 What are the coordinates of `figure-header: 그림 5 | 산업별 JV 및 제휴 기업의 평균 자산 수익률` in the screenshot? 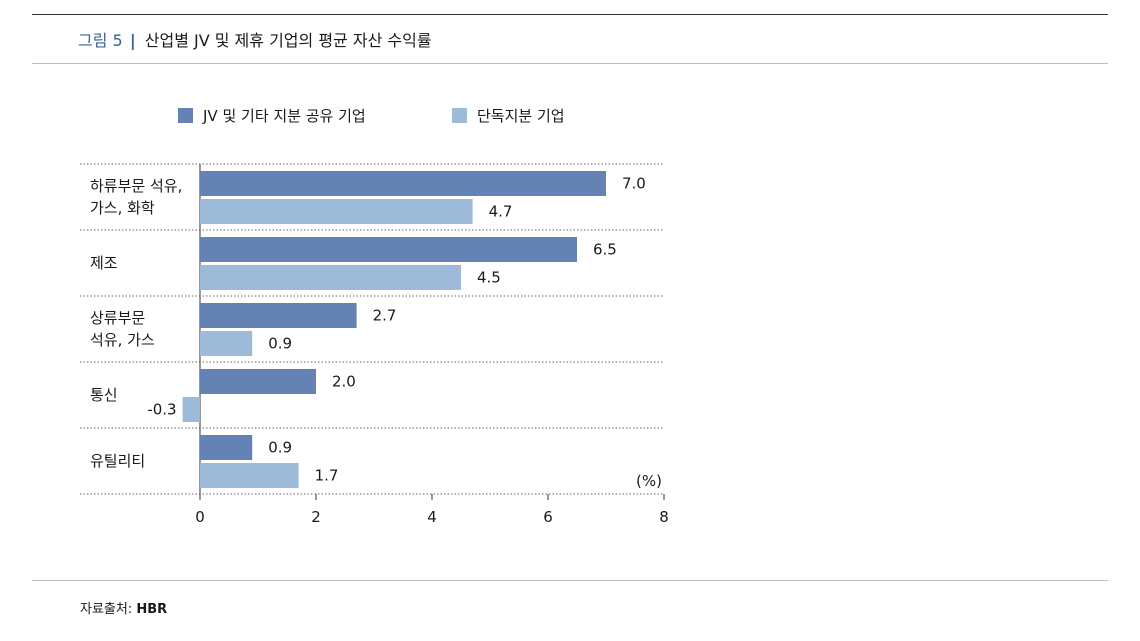 It's located at (255, 41).